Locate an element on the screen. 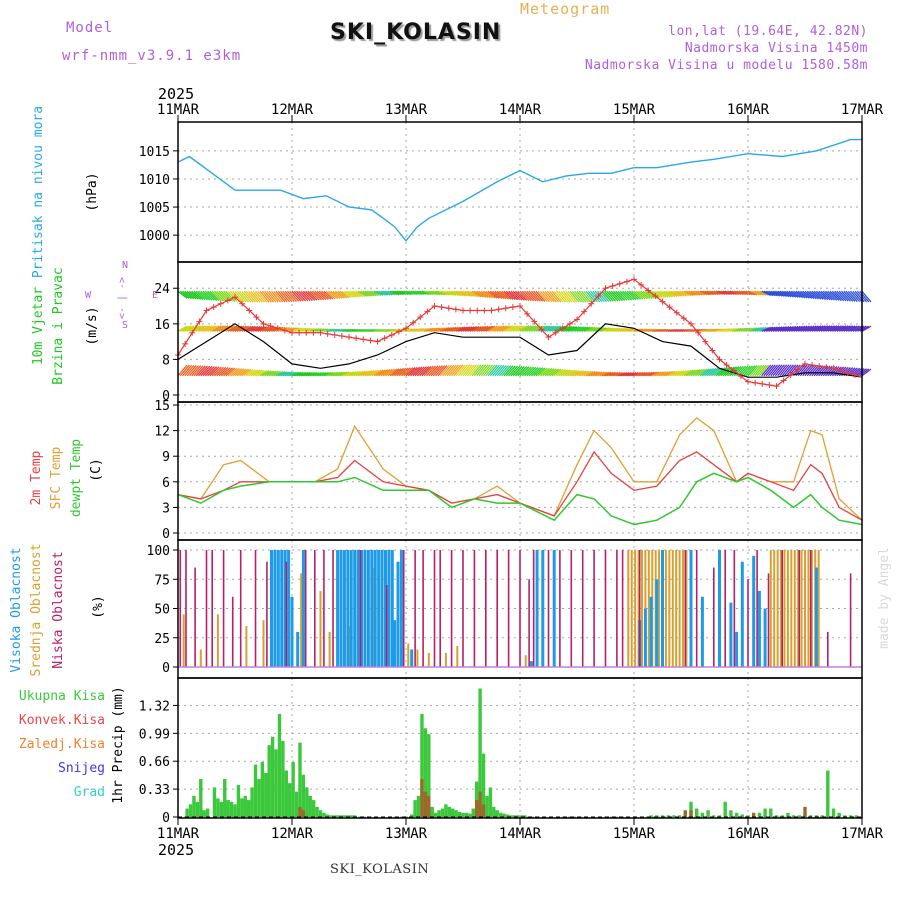 The image size is (900, 900). legend-dewpt-temp: dewpt Temp is located at coordinates (76, 478).